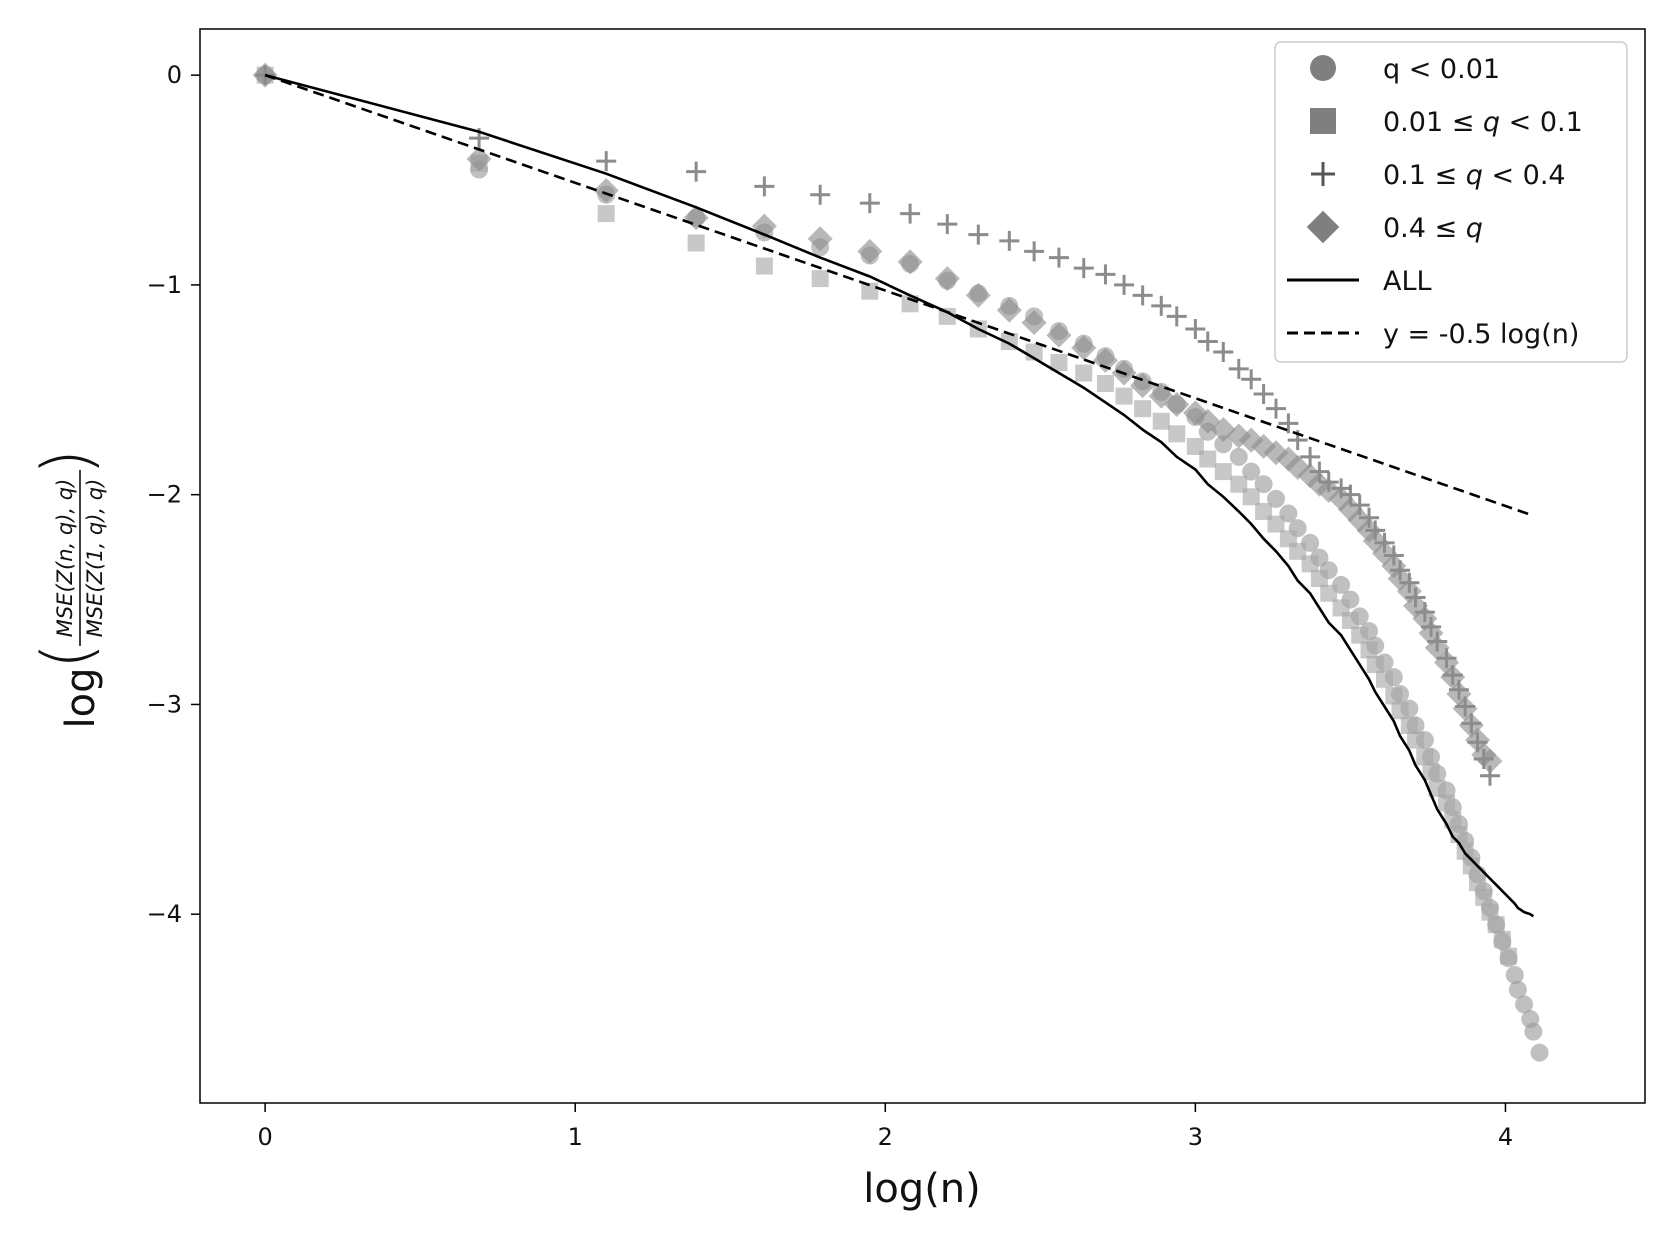 This screenshot has width=1661, height=1234. I want to click on y-axis-label: log ( MSE(Z(n, q), q) MSE(Z(1, q), q) ), so click(67, 589).